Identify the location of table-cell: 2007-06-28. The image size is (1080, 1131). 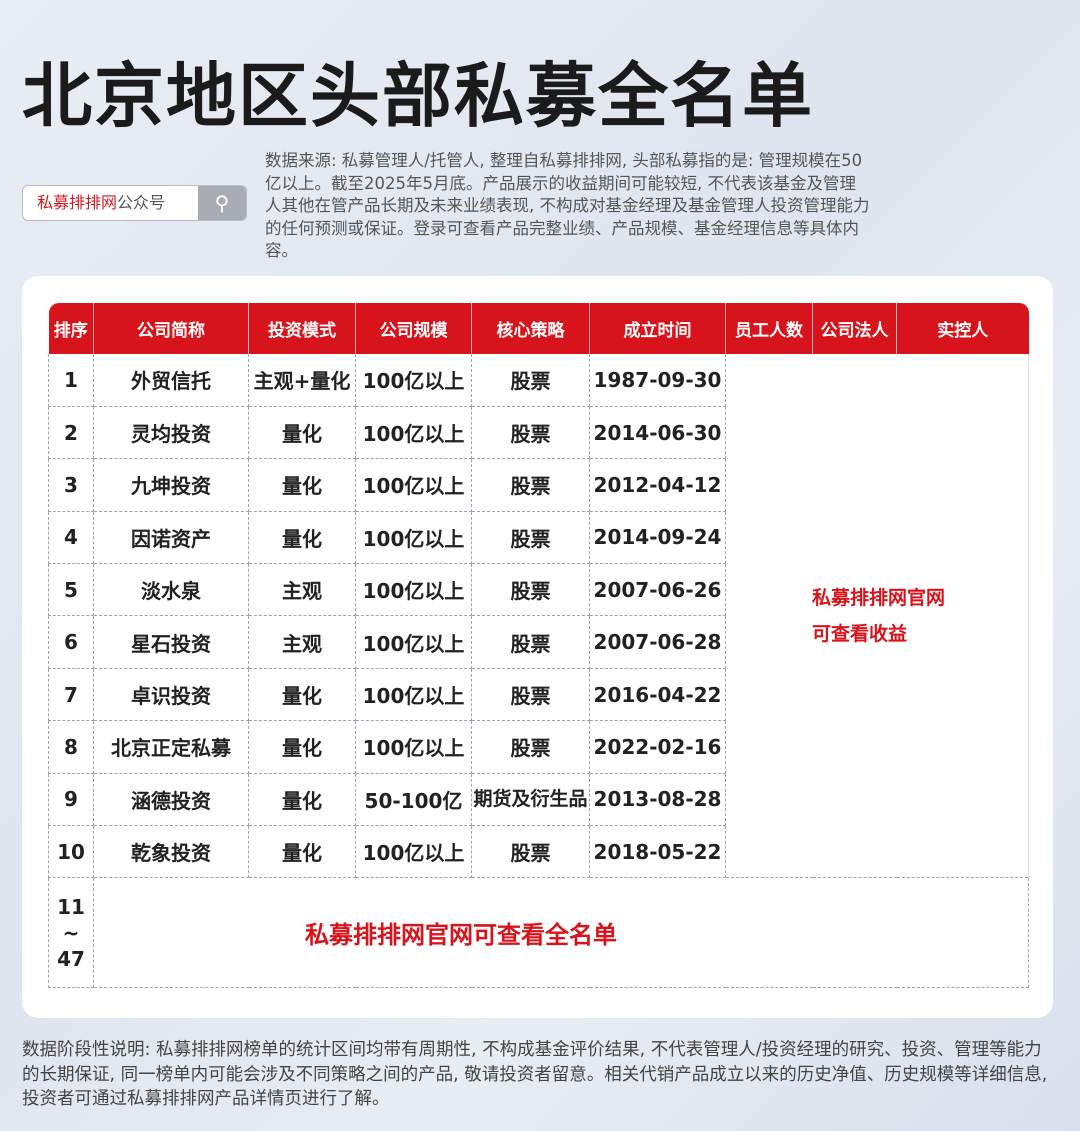
(657, 642).